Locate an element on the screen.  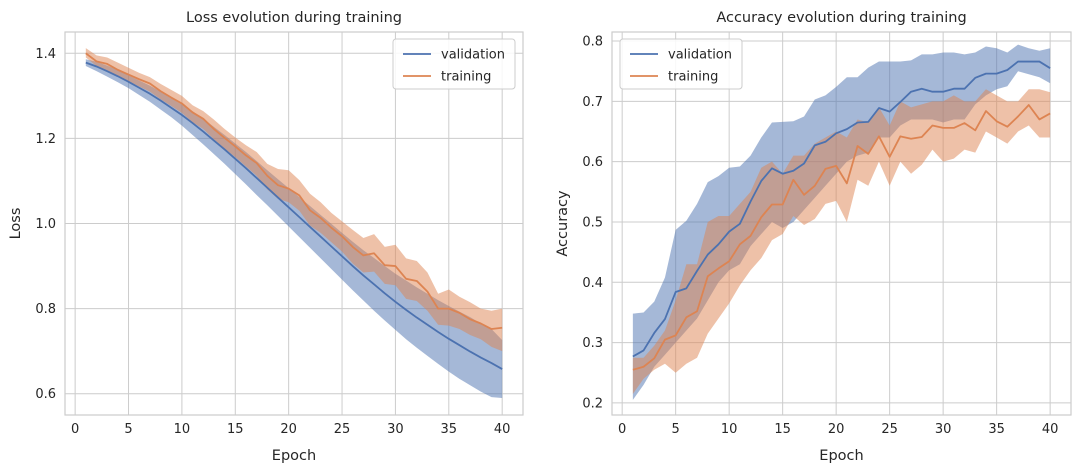
loss-legend-training-label: training is located at coordinates (466, 77).